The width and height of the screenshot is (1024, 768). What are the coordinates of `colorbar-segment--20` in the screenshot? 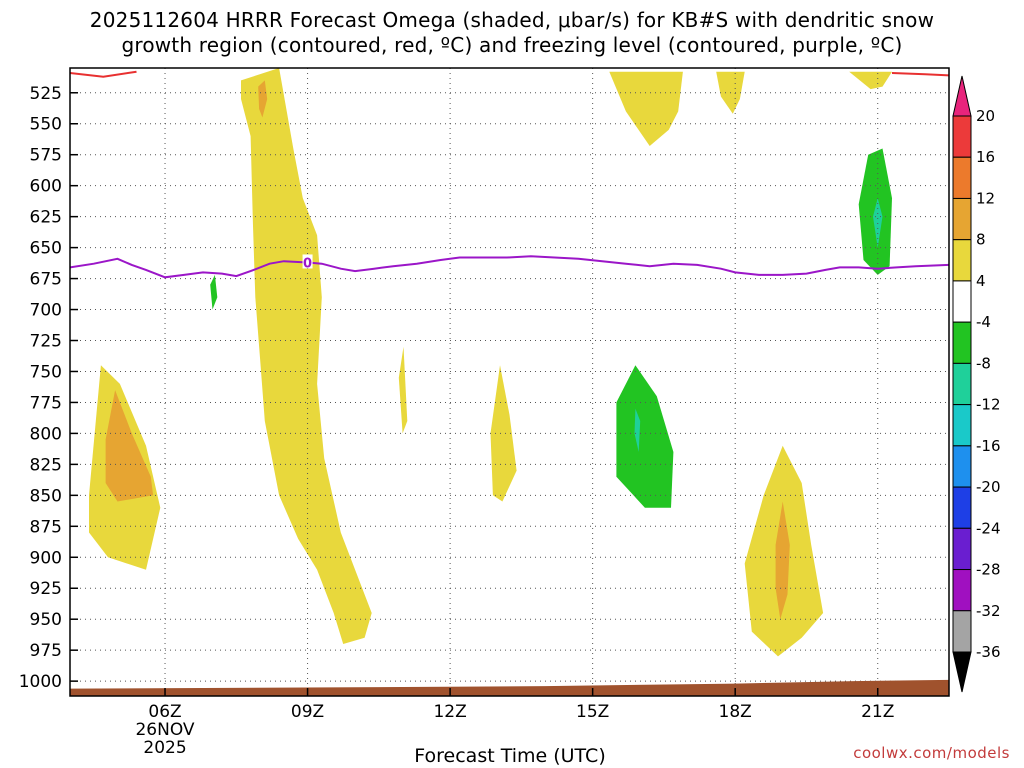 It's located at (962, 466).